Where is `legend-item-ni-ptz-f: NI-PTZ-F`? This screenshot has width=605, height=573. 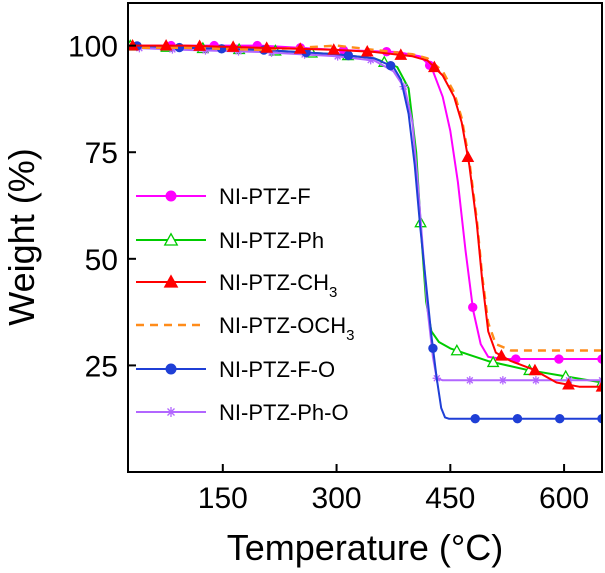
legend-item-ni-ptz-f: NI-PTZ-F is located at coordinates (223, 196).